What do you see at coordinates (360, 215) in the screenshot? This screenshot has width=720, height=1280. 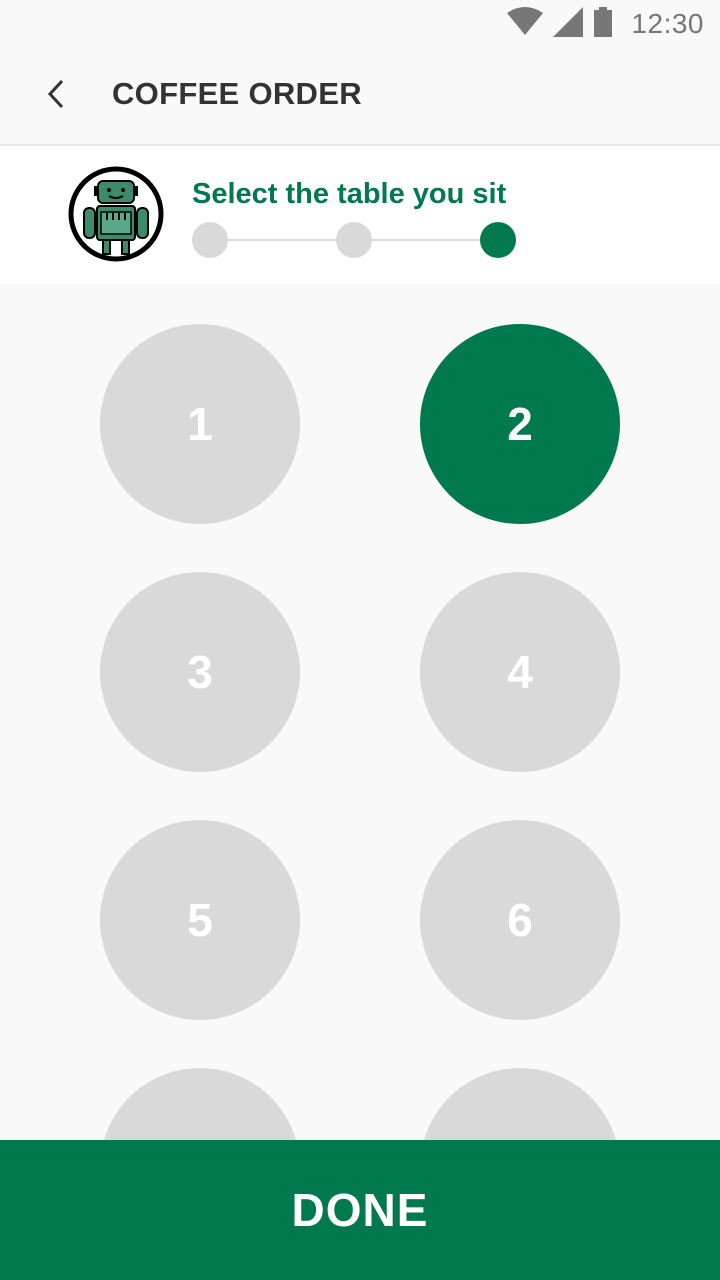 I see `step-header: Select the table you sit` at bounding box center [360, 215].